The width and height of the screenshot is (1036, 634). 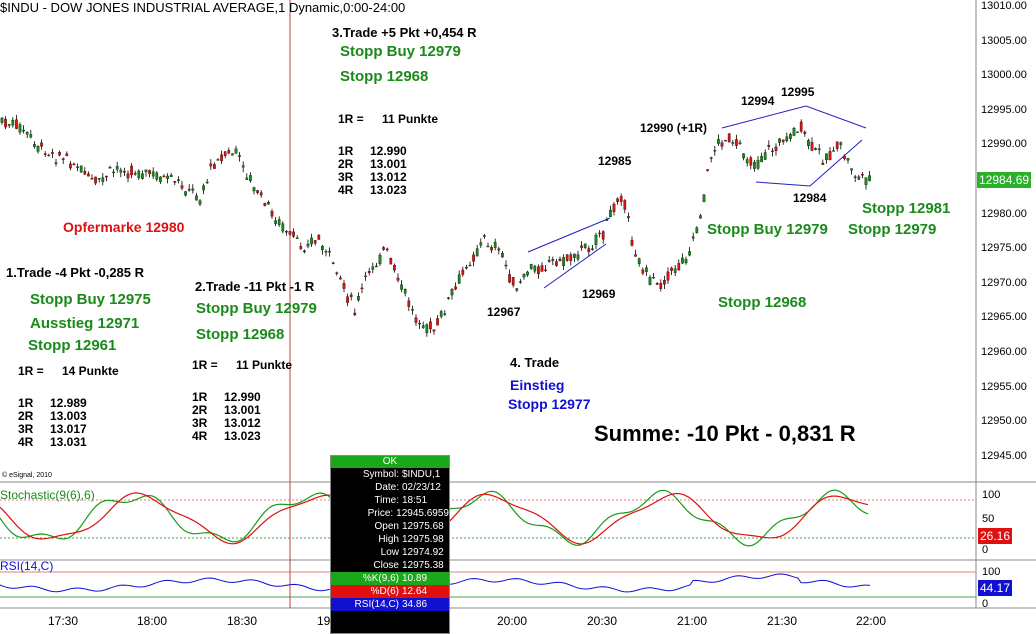 I want to click on data-window-rsi-value: 34.86, so click(x=415, y=604).